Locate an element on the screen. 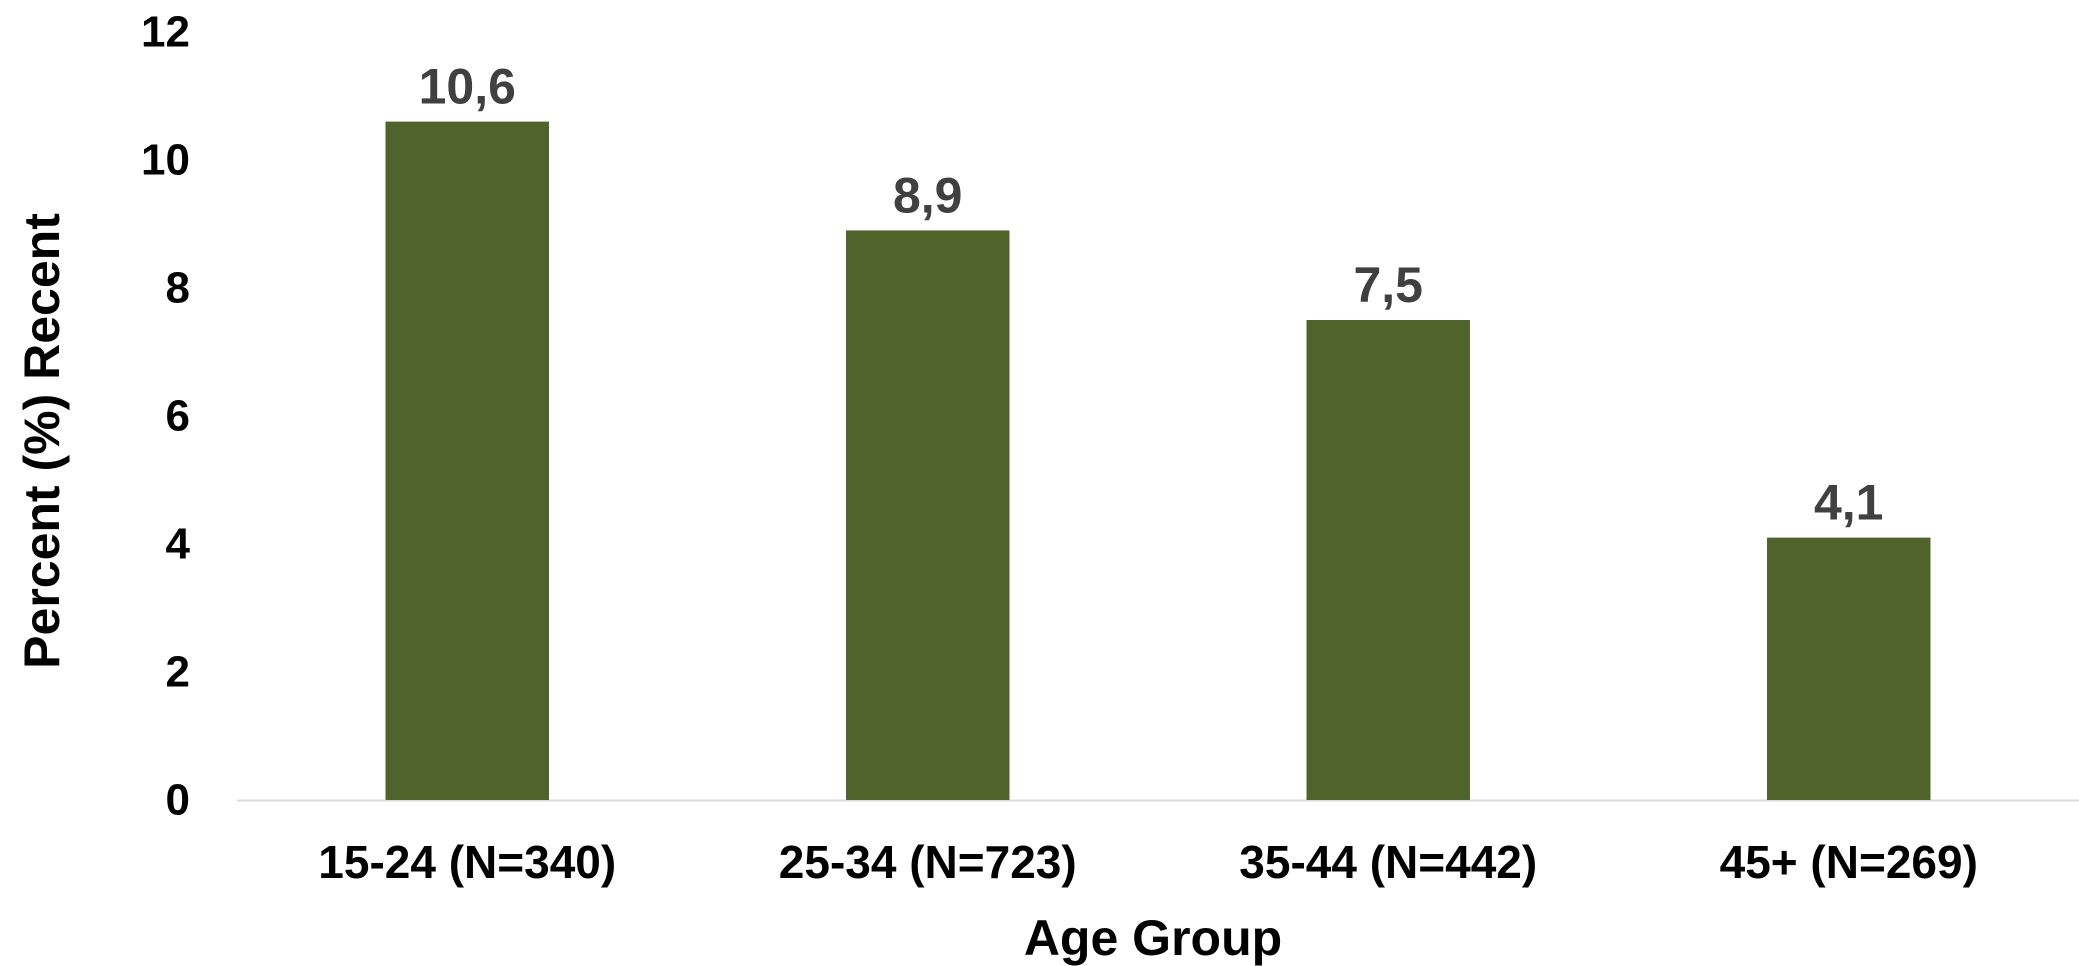 This screenshot has width=2079, height=966. y-tick-label: 8 is located at coordinates (178, 288).